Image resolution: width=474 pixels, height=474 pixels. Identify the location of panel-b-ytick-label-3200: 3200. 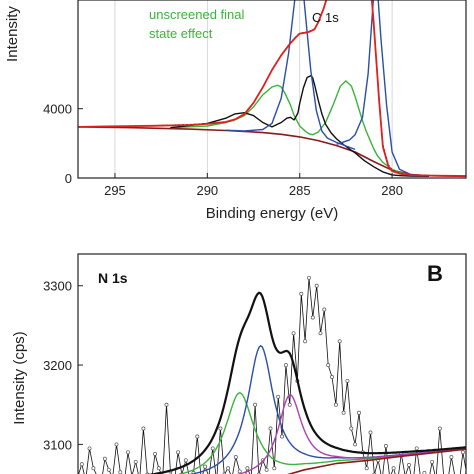
(57, 365).